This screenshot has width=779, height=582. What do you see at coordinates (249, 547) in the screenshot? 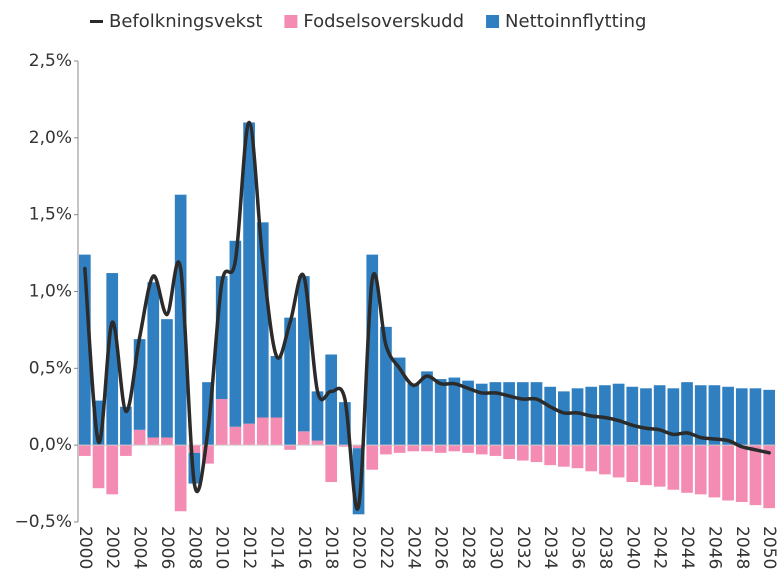
I see `x-tick-label: 2012` at bounding box center [249, 547].